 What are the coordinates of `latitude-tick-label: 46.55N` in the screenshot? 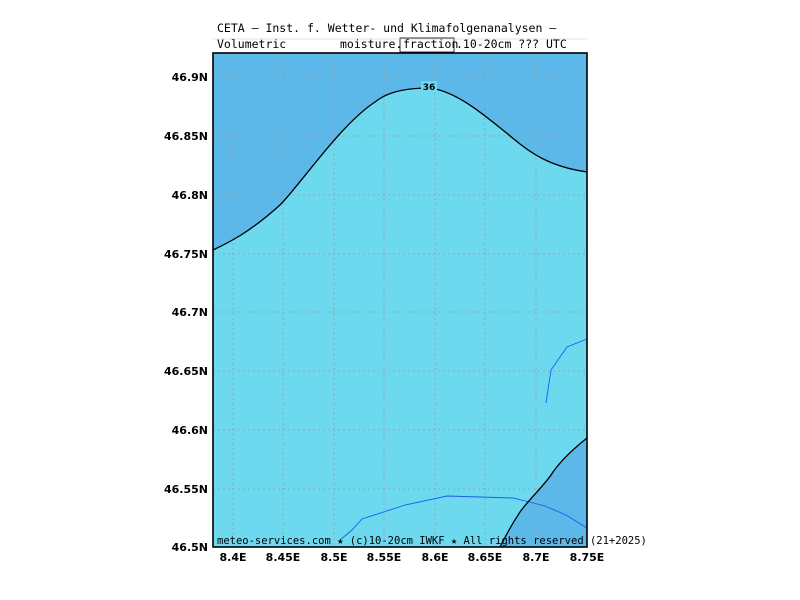 It's located at (186, 489).